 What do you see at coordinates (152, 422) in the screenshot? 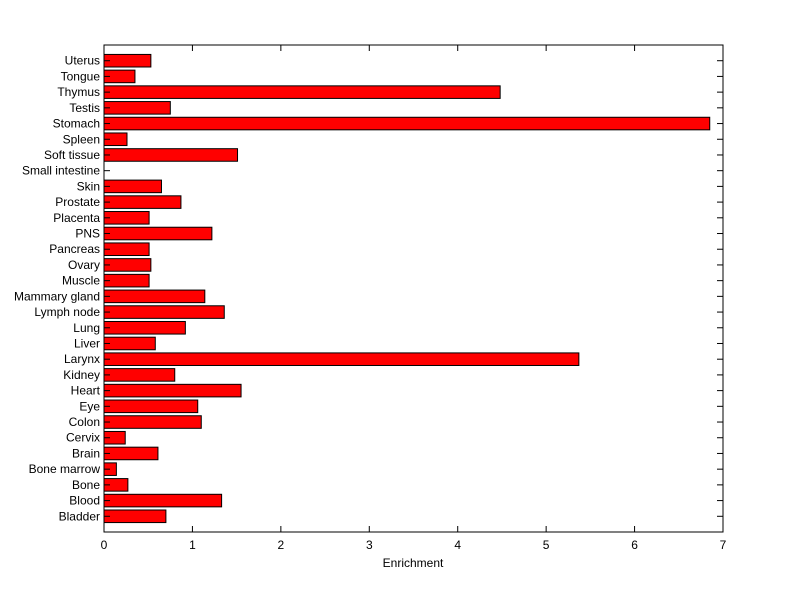
I see `bar-colon` at bounding box center [152, 422].